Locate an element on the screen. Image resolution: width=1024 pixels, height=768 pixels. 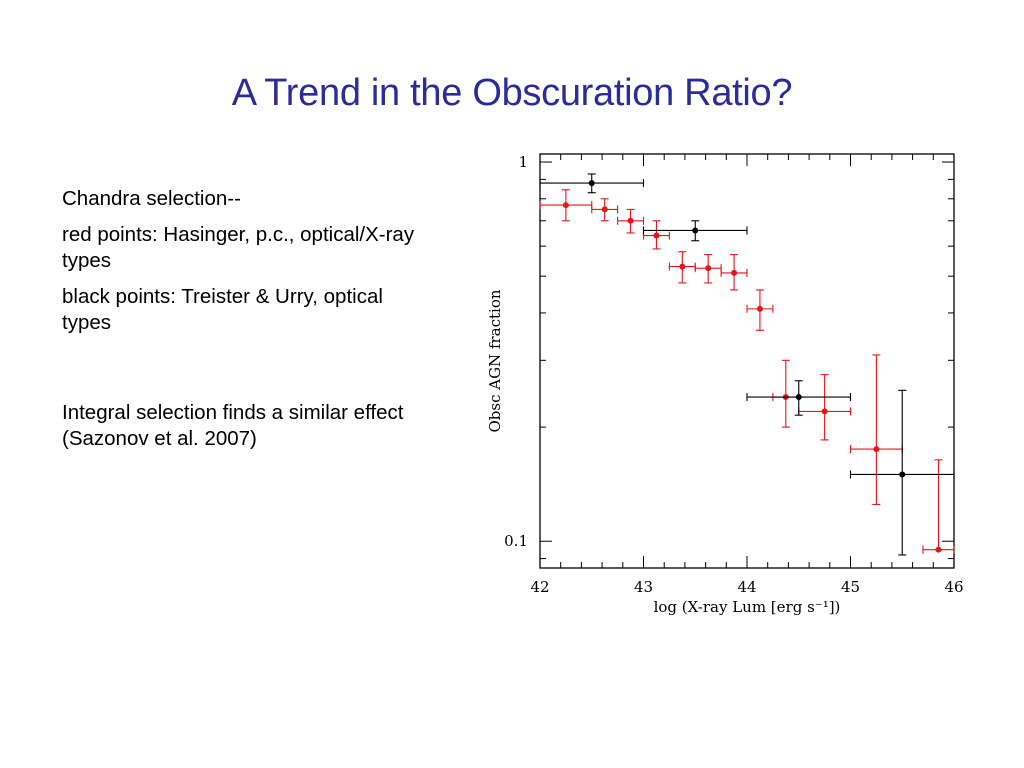
text-line-chandra-selection: Chandra selection-- is located at coordinates (151, 198).